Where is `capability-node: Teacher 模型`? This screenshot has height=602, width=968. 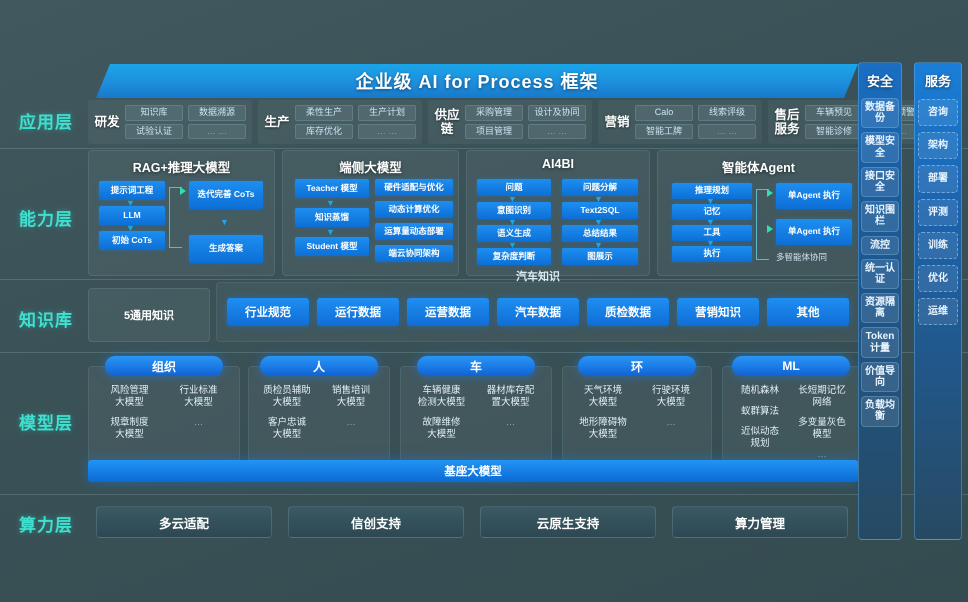 capability-node: Teacher 模型 is located at coordinates (332, 188).